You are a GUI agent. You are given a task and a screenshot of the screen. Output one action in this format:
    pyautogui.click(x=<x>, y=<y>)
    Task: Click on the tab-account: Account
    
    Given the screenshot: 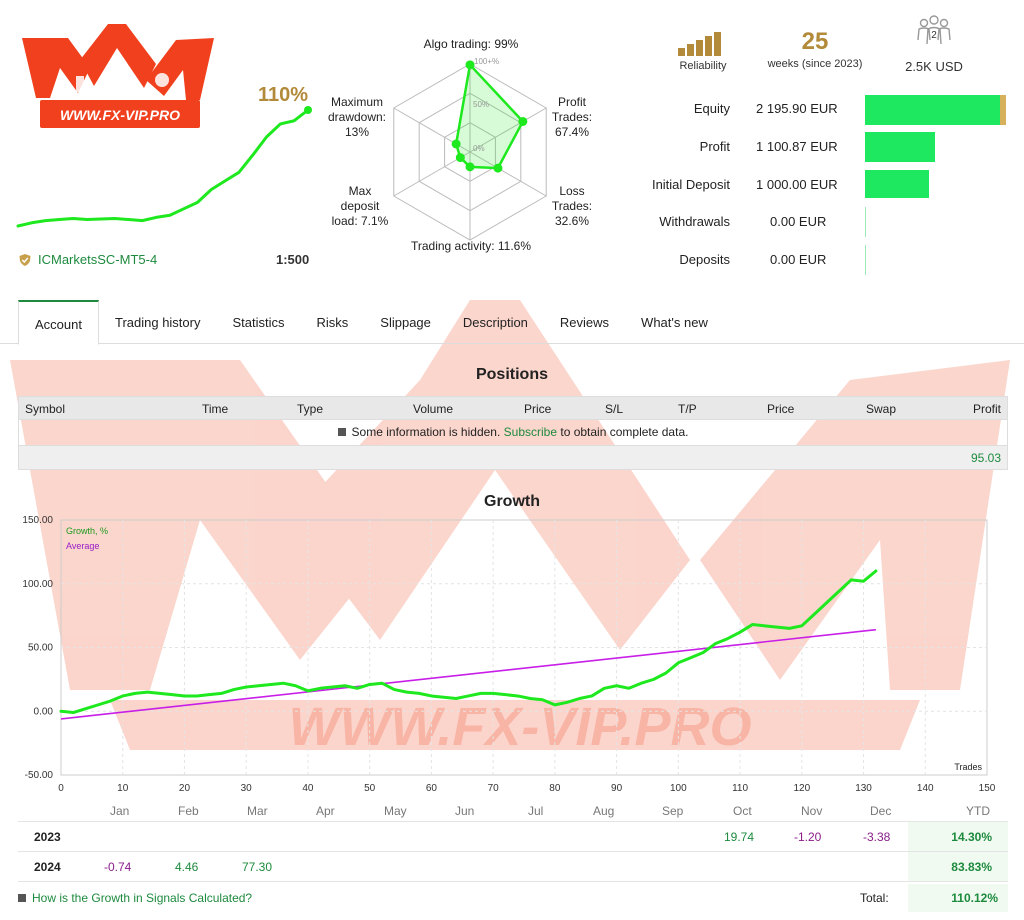 What is the action you would take?
    pyautogui.click(x=58, y=322)
    